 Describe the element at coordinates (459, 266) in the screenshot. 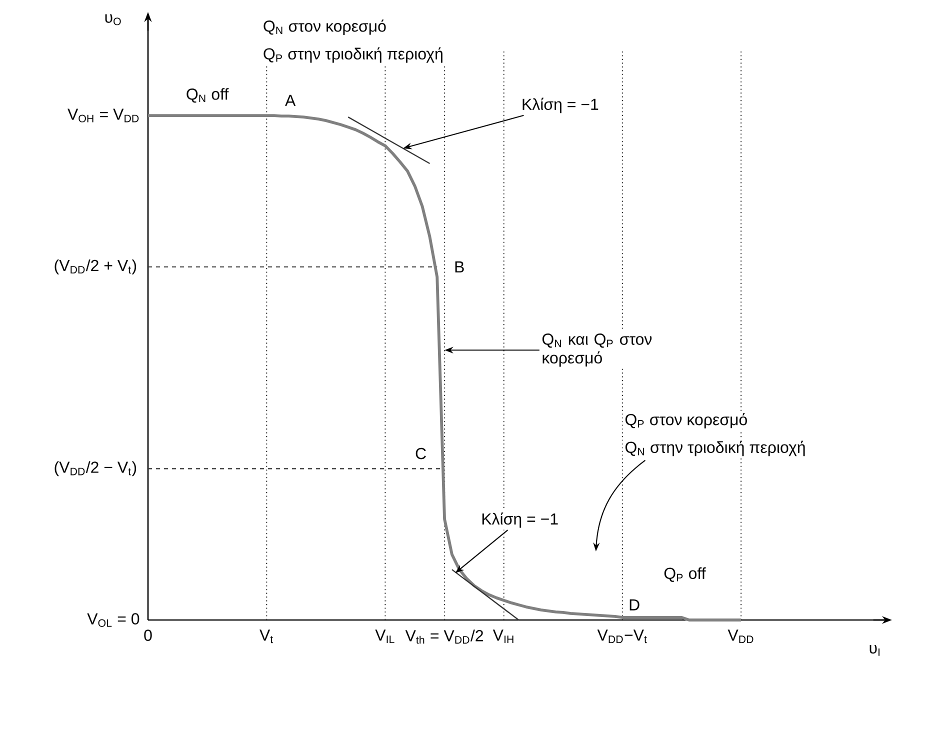

I see `annotation: B` at that location.